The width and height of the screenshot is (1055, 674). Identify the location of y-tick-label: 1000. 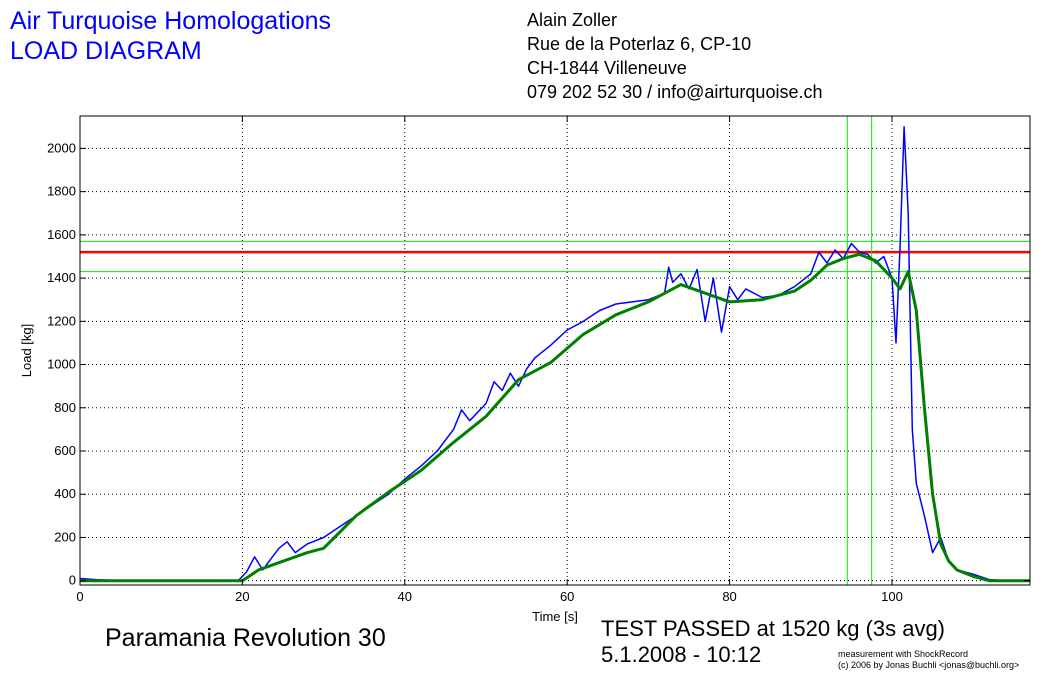
(61, 364).